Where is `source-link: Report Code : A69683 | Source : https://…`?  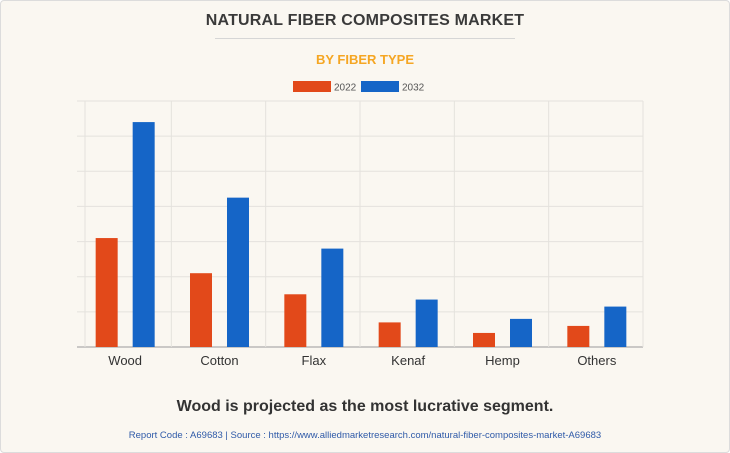
source-link: Report Code : A69683 | Source : https://… is located at coordinates (365, 435).